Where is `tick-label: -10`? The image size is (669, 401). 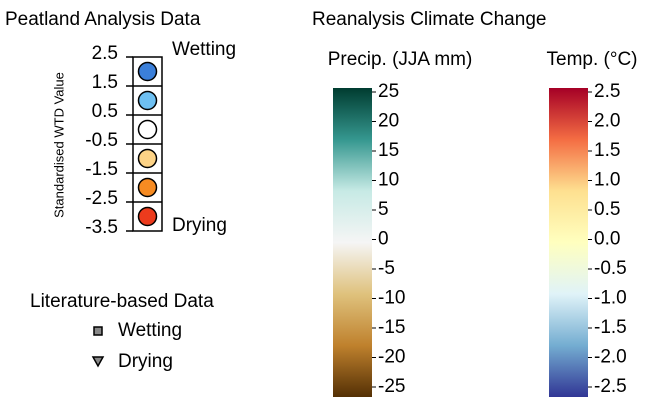 tick-label: -10 is located at coordinates (391, 298).